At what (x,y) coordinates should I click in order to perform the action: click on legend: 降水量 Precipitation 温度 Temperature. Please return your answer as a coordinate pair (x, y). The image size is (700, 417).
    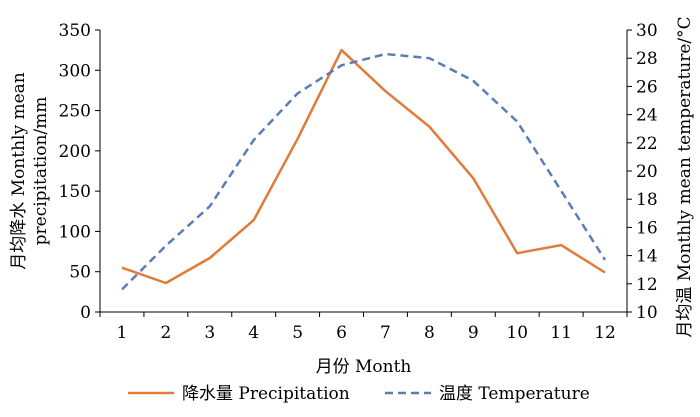
    Looking at the image, I should click on (359, 394).